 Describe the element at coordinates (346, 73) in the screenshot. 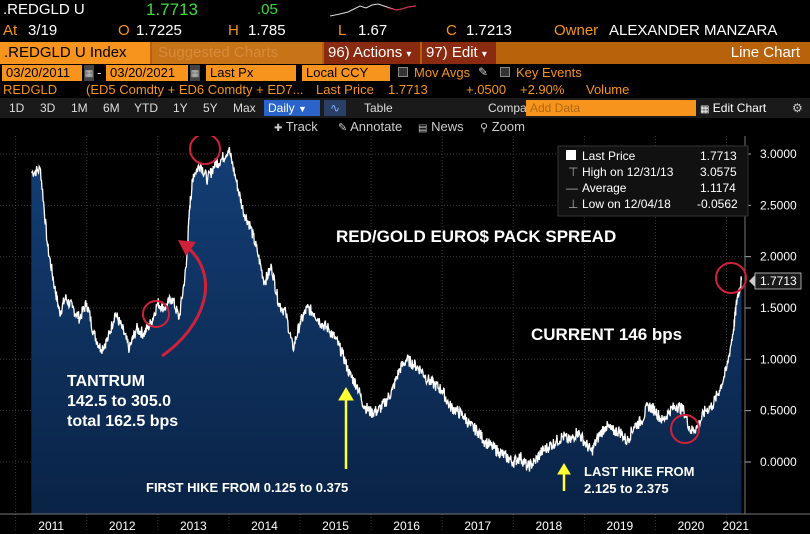

I see `currency-selector: Local CCY` at that location.